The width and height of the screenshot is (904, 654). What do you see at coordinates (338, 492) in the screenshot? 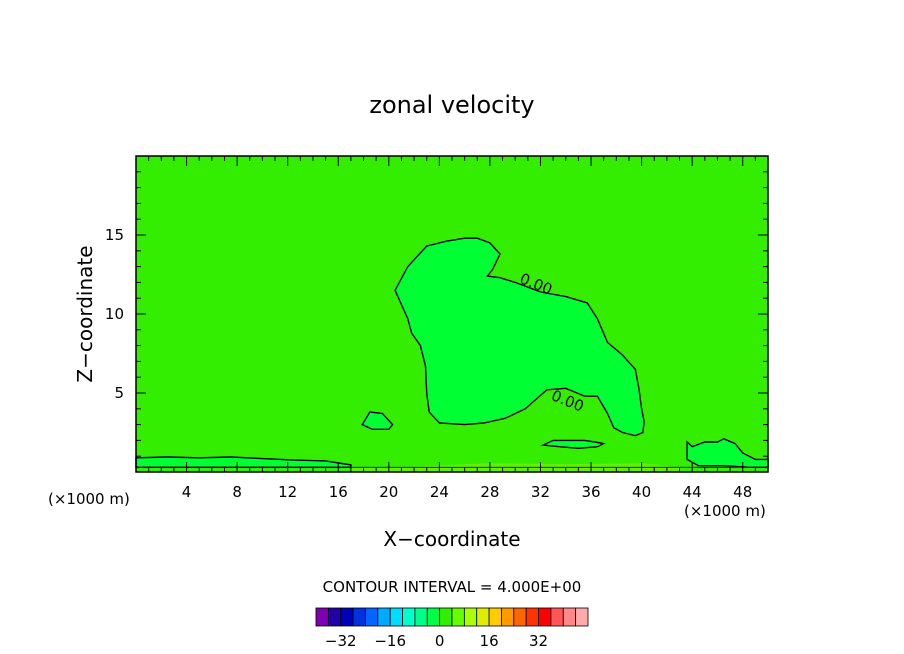
I see `x-tick-label: 16` at bounding box center [338, 492].